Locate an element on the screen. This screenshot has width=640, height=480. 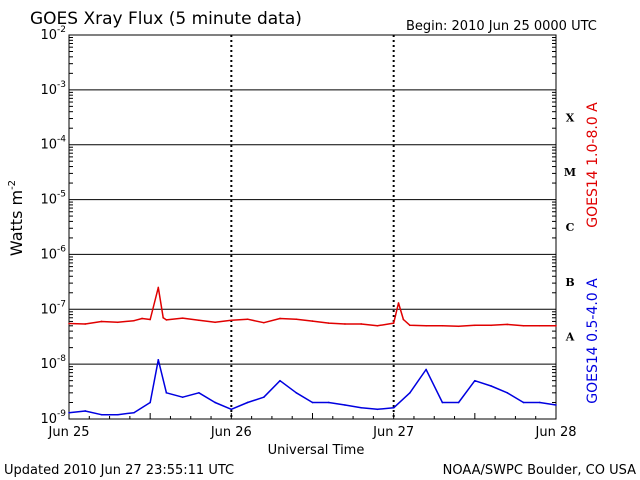
y-axis-label-exponent: -2 is located at coordinates (12, 185).